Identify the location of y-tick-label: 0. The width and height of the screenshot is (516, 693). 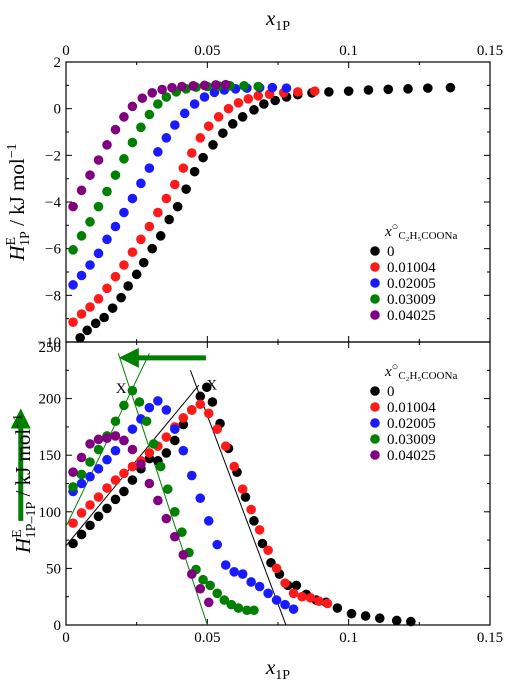
(58, 626).